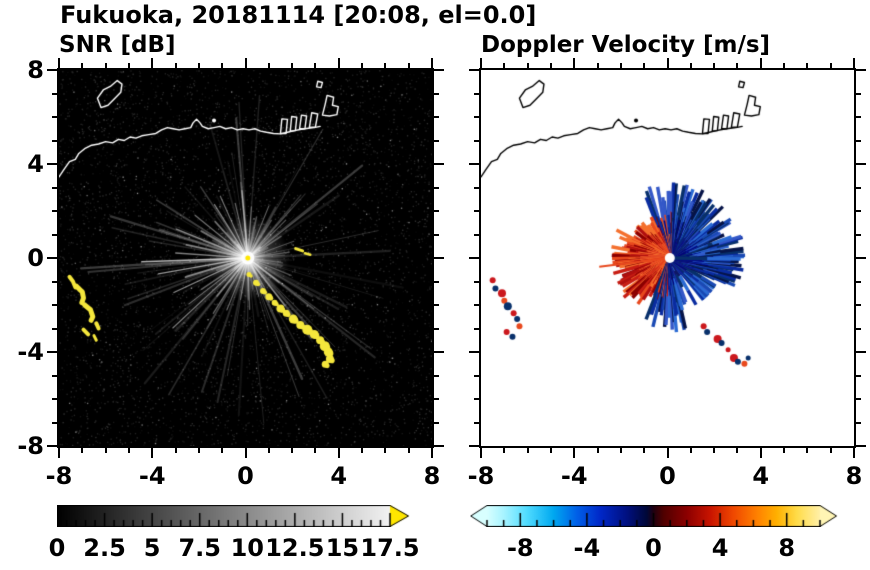 The width and height of the screenshot is (870, 570). What do you see at coordinates (152, 548) in the screenshot?
I see `colorbar-tick-label: 5` at bounding box center [152, 548].